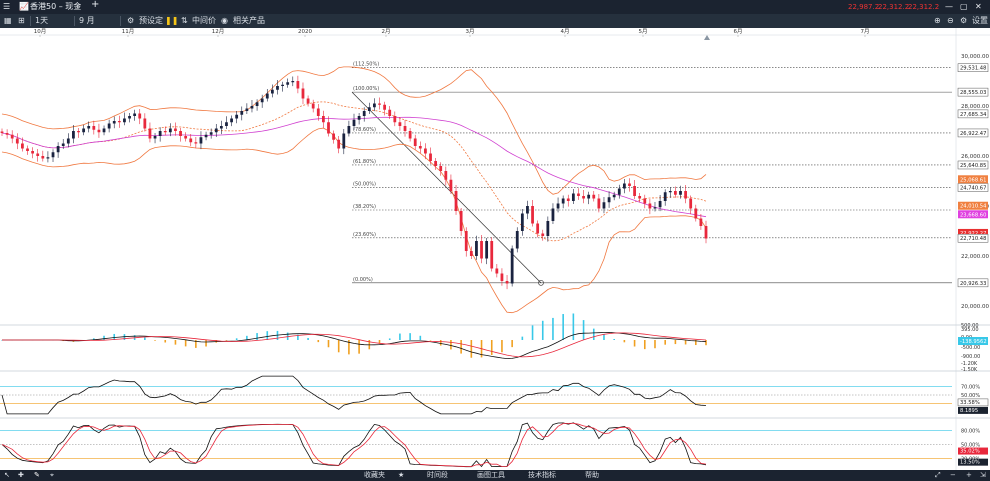  Describe the element at coordinates (983, 475) in the screenshot. I see `expand-icon: ⇲` at that location.